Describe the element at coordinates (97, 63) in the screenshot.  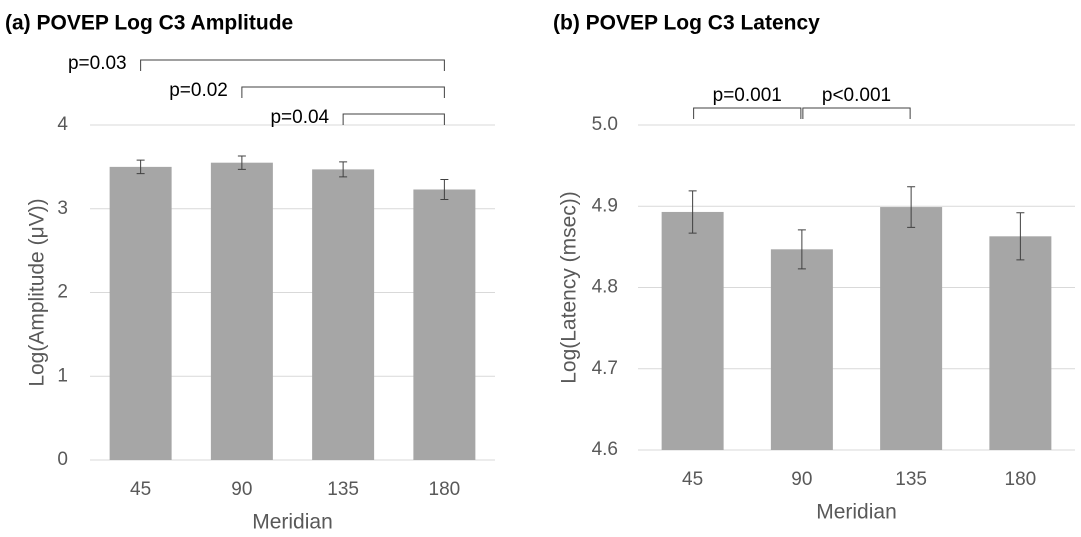
I see `annotation: p=0.03` at that location.